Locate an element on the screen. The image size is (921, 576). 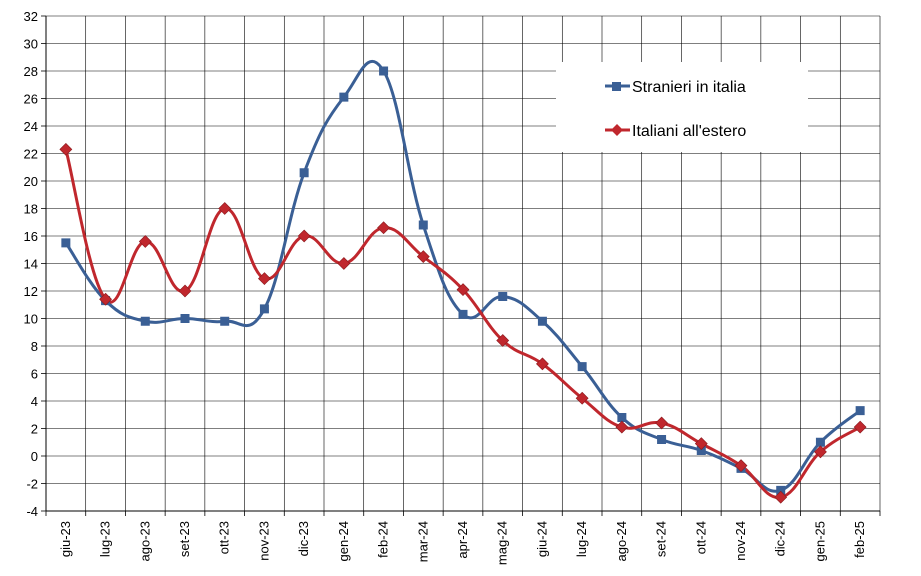
y-tick-label: -4 is located at coordinates (32, 511).